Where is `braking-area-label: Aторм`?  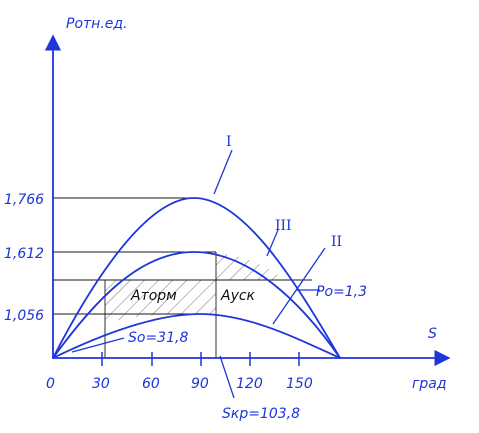 braking-area-label: Aторм is located at coordinates (153, 296).